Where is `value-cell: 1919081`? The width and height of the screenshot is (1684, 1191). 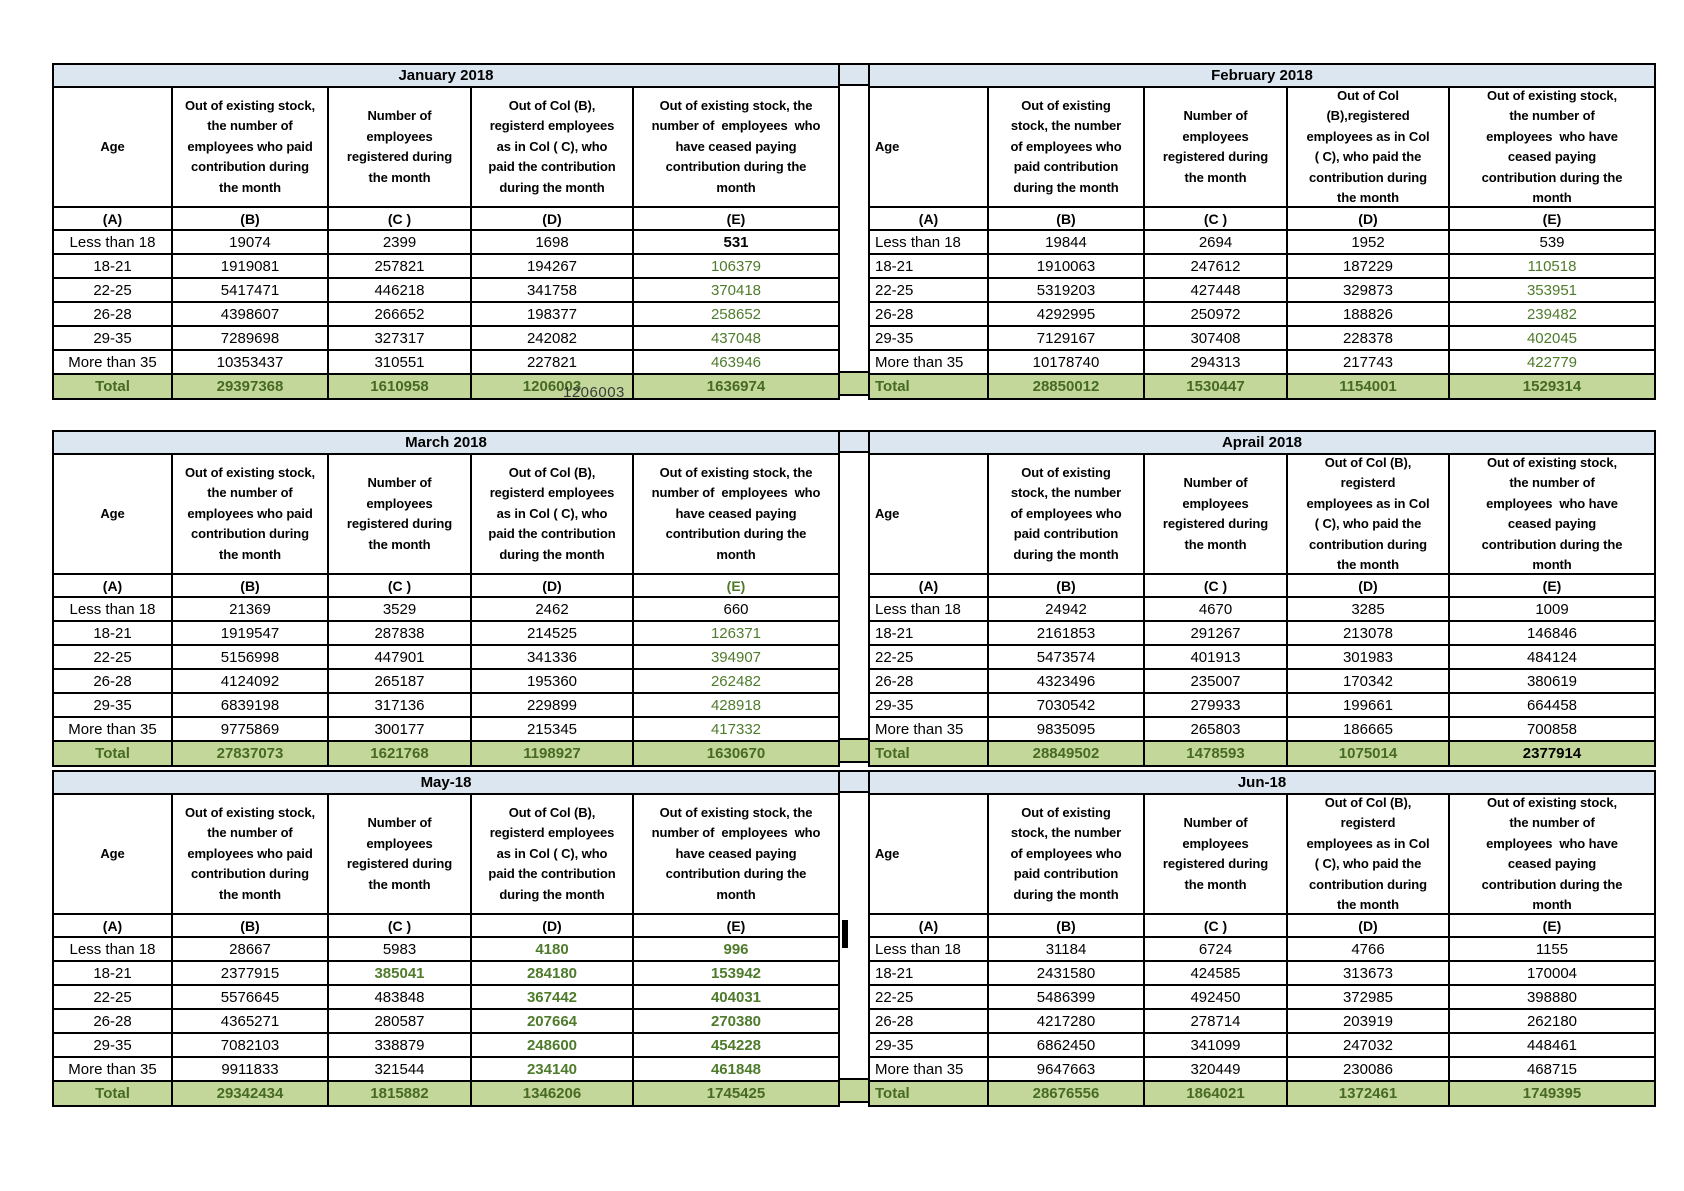
value-cell: 1919081 is located at coordinates (249, 265).